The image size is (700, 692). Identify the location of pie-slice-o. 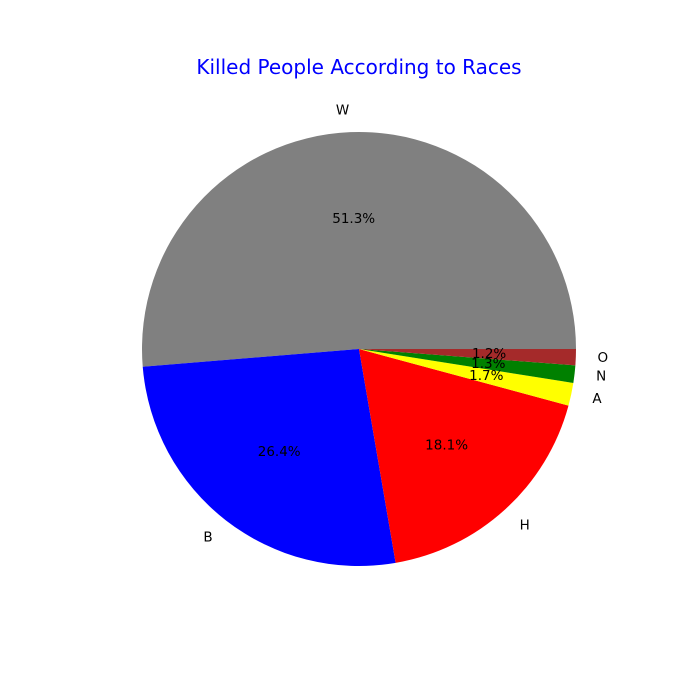
(467, 357).